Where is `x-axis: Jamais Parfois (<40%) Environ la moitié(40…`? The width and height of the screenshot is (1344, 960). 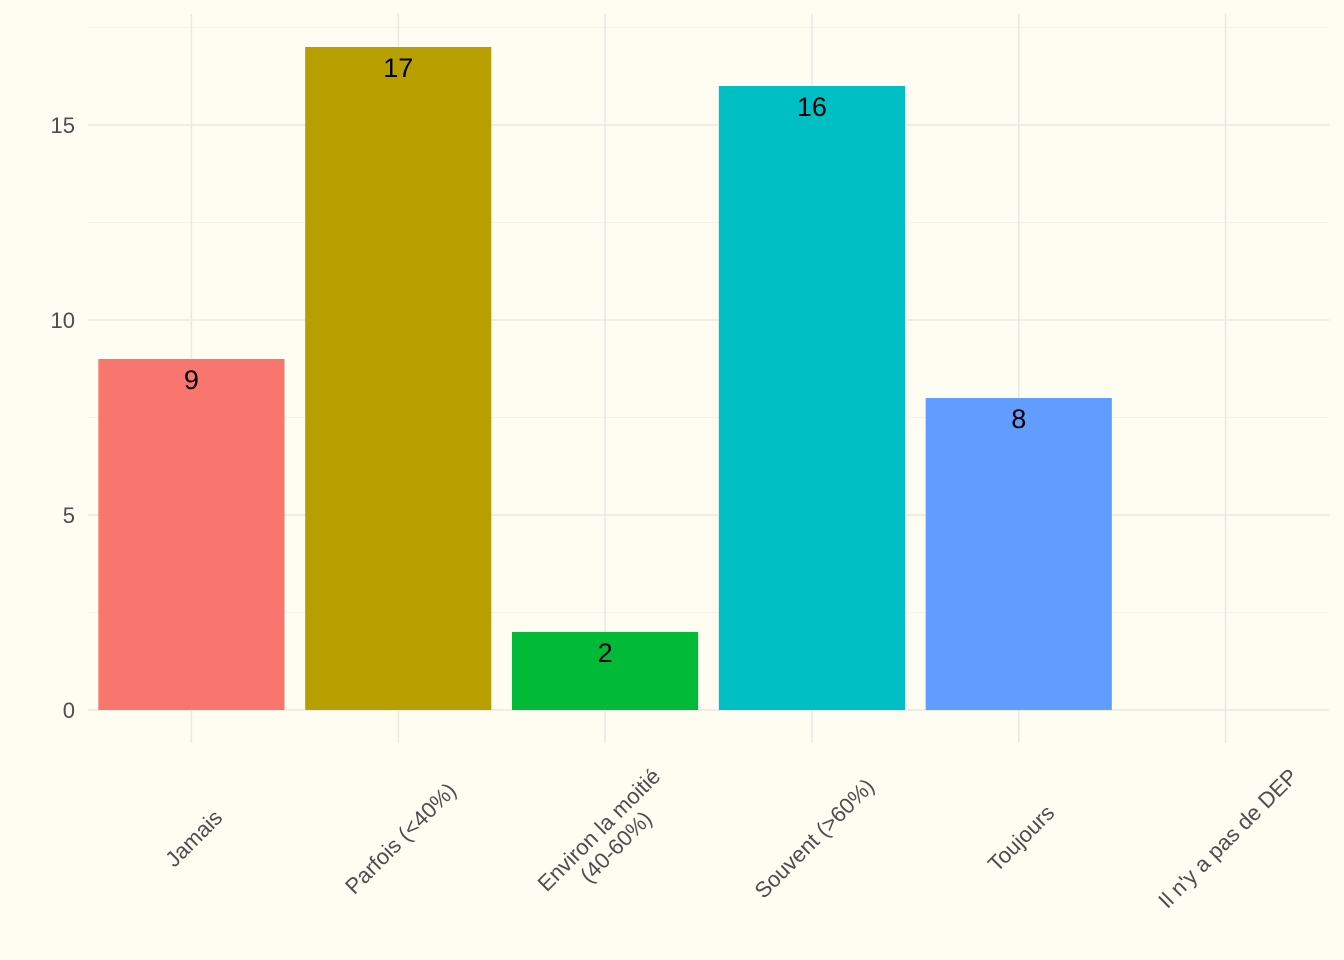
x-axis: Jamais Parfois (<40%) Environ la moitié(40… is located at coordinates (731, 839).